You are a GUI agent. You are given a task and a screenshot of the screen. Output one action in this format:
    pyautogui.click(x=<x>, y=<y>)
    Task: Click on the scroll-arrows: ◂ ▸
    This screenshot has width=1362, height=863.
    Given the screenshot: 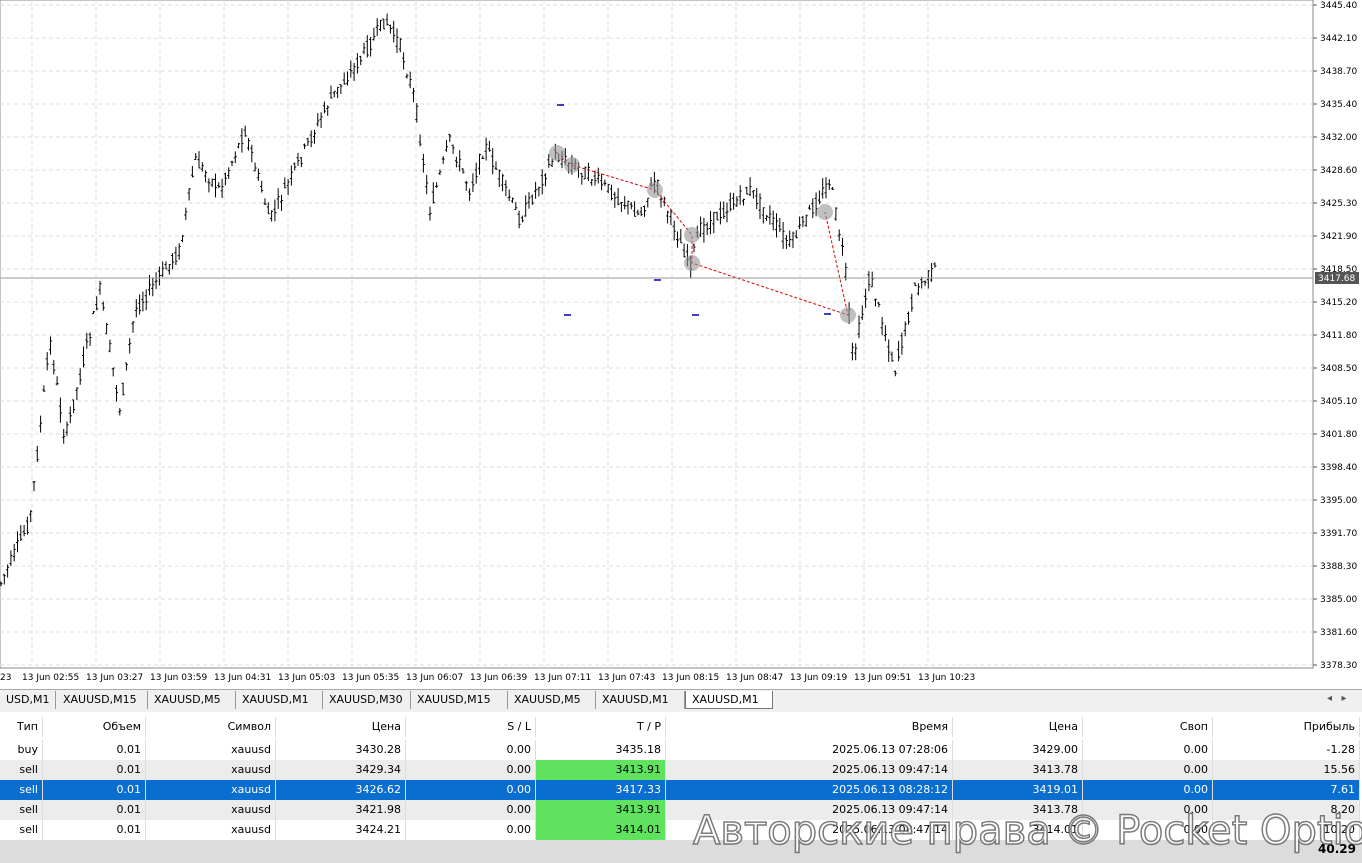 What is the action you would take?
    pyautogui.click(x=1337, y=698)
    